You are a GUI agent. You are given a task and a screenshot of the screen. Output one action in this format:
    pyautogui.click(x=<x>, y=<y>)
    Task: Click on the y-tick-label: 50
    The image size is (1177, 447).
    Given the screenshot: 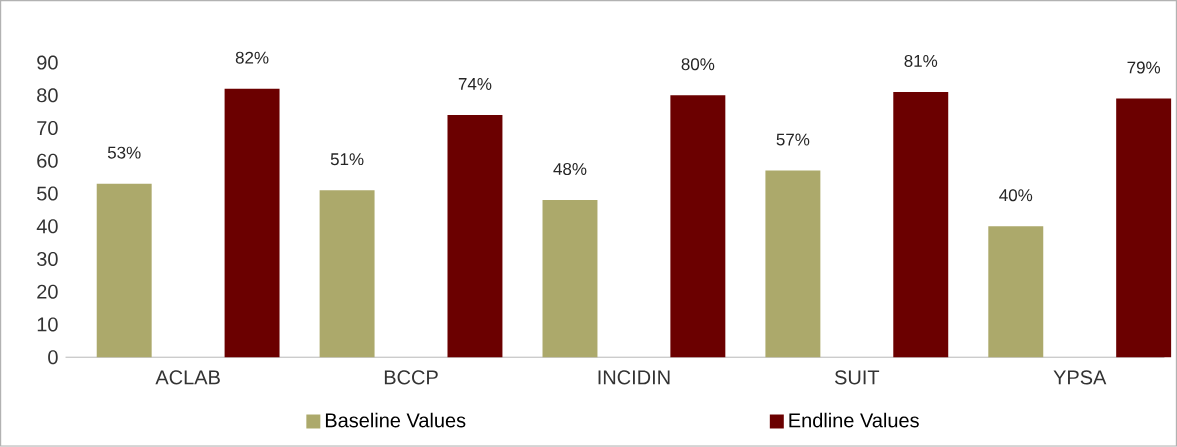 What is the action you would take?
    pyautogui.click(x=47, y=193)
    